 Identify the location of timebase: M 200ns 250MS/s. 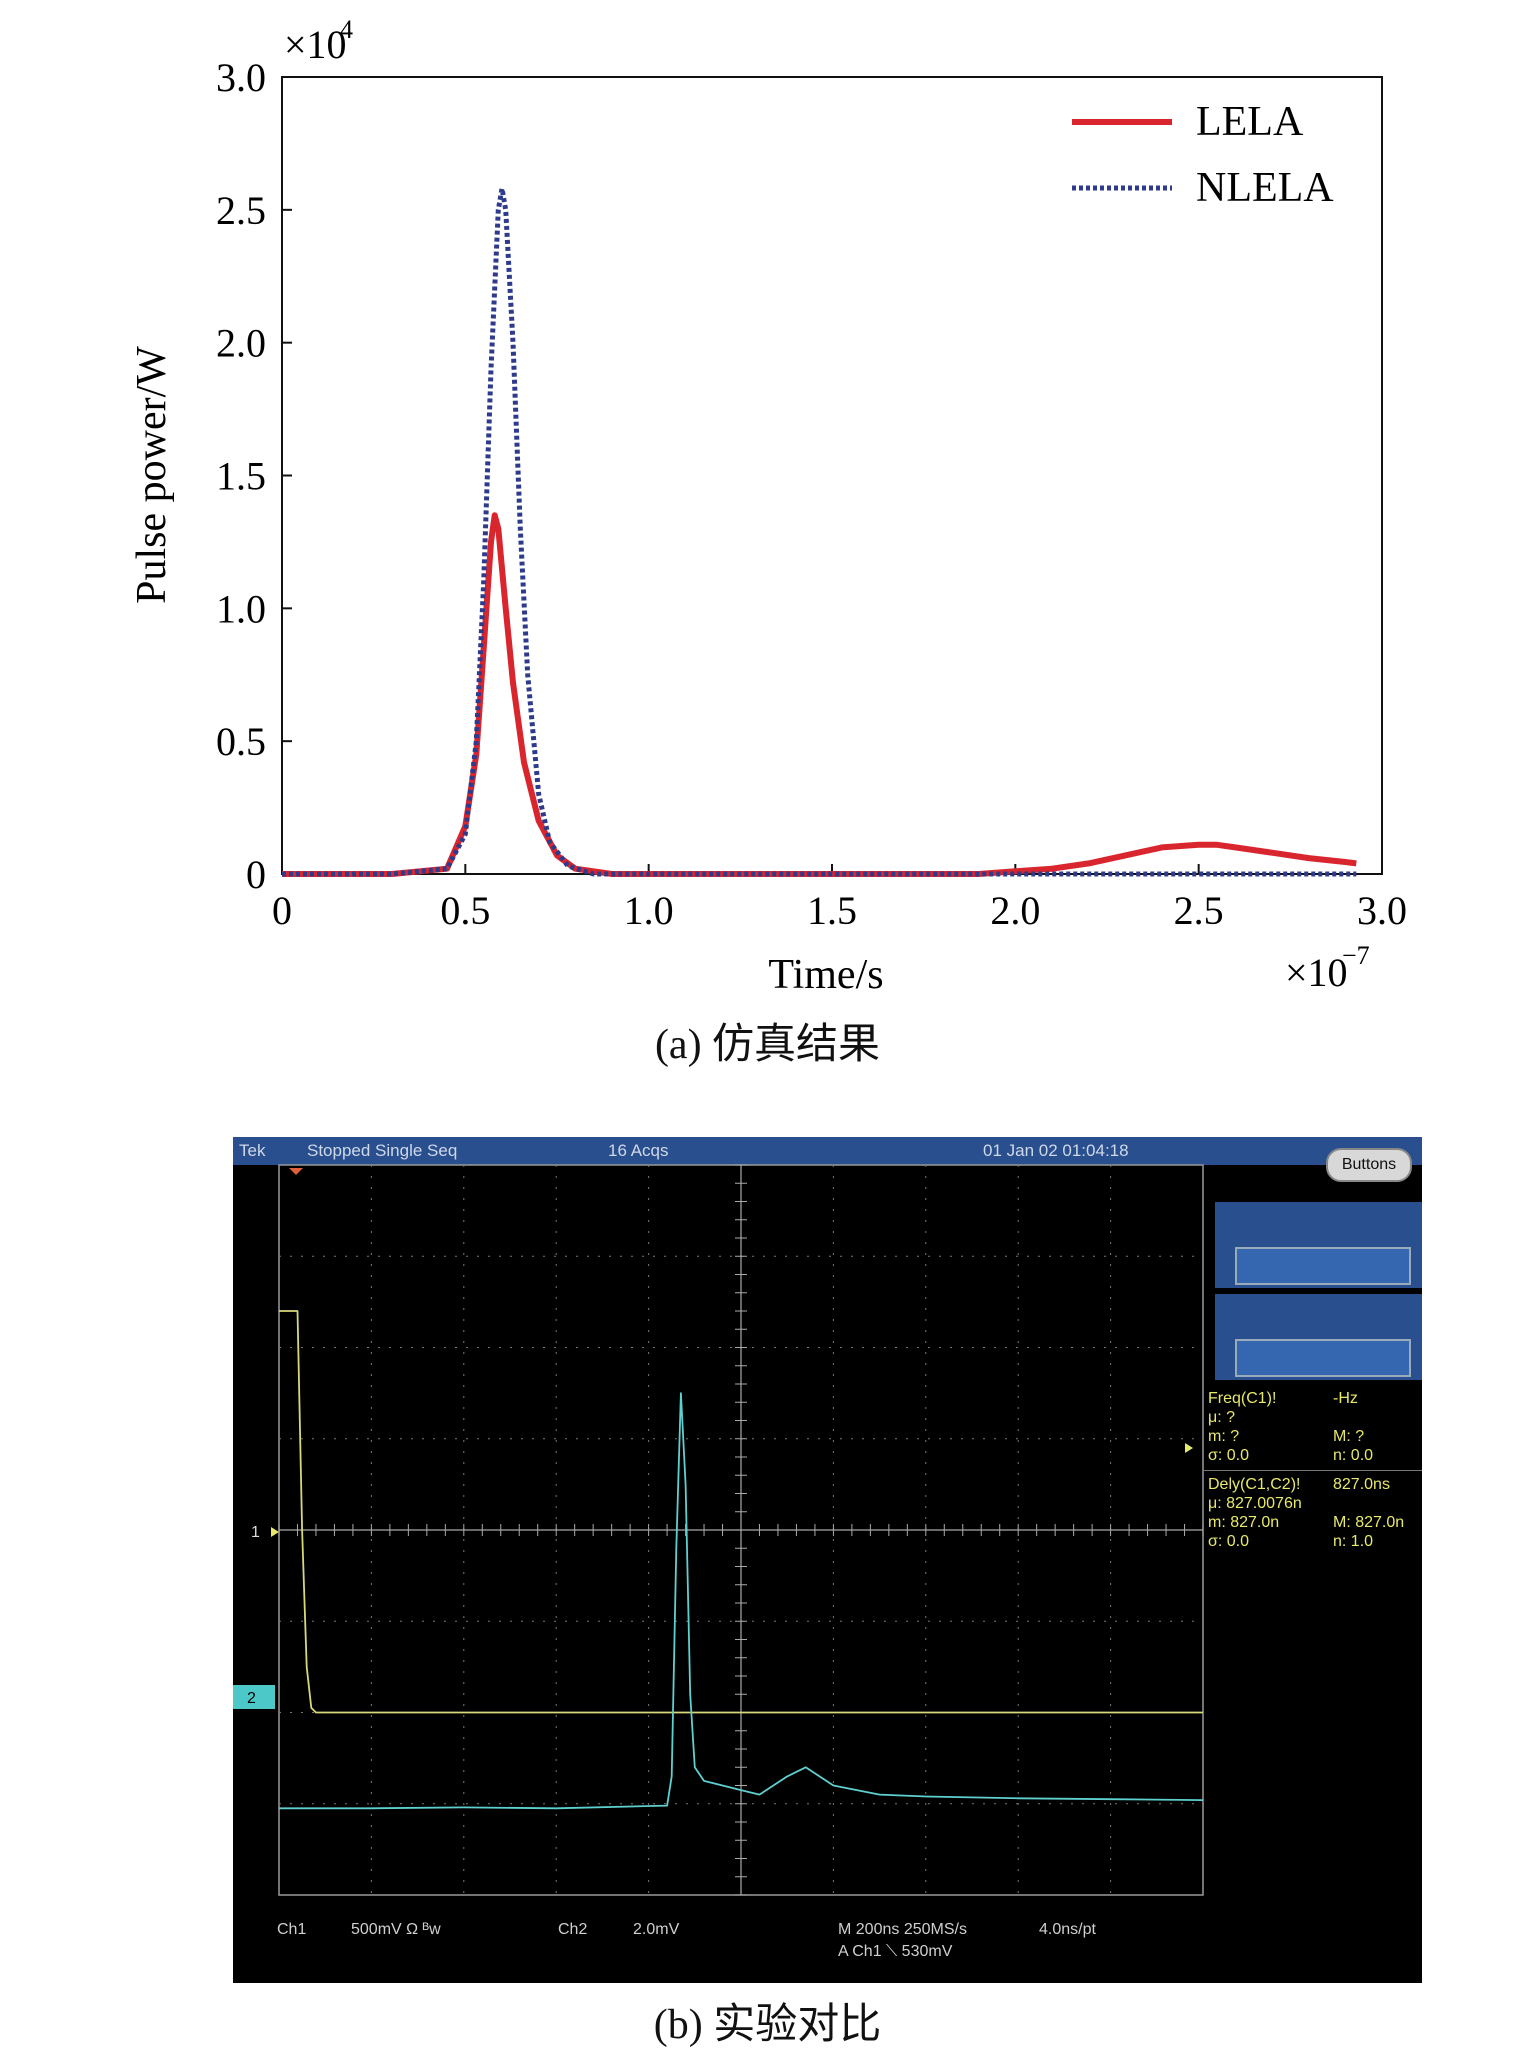
(902, 1929).